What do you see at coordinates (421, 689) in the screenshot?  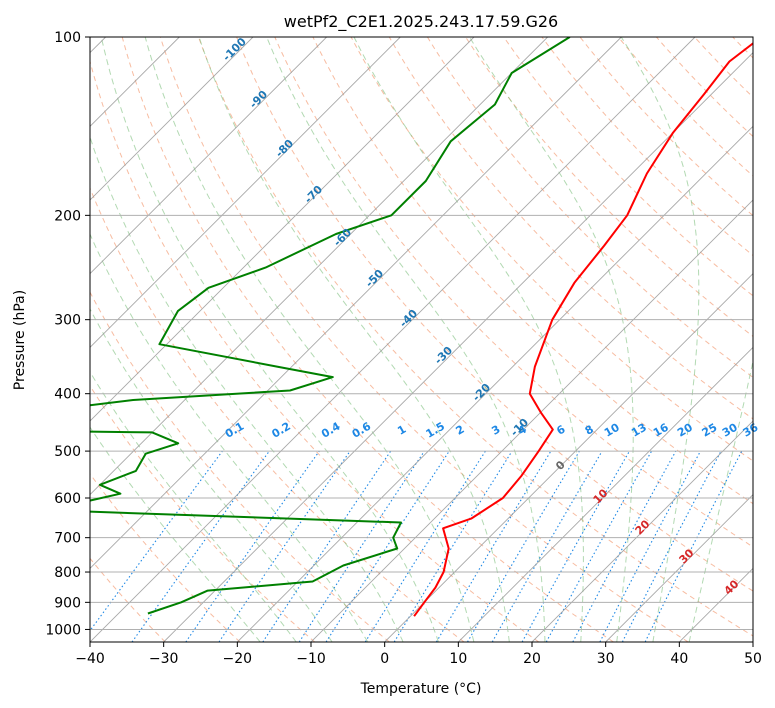 I see `x-axis-label: Temperature (°C)` at bounding box center [421, 689].